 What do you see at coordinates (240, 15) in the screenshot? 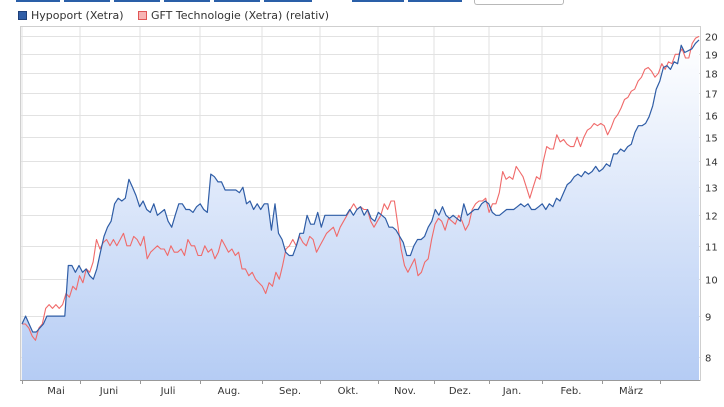
I see `legend-label: GFT Technologie (Xetra) (relativ)` at bounding box center [240, 15].